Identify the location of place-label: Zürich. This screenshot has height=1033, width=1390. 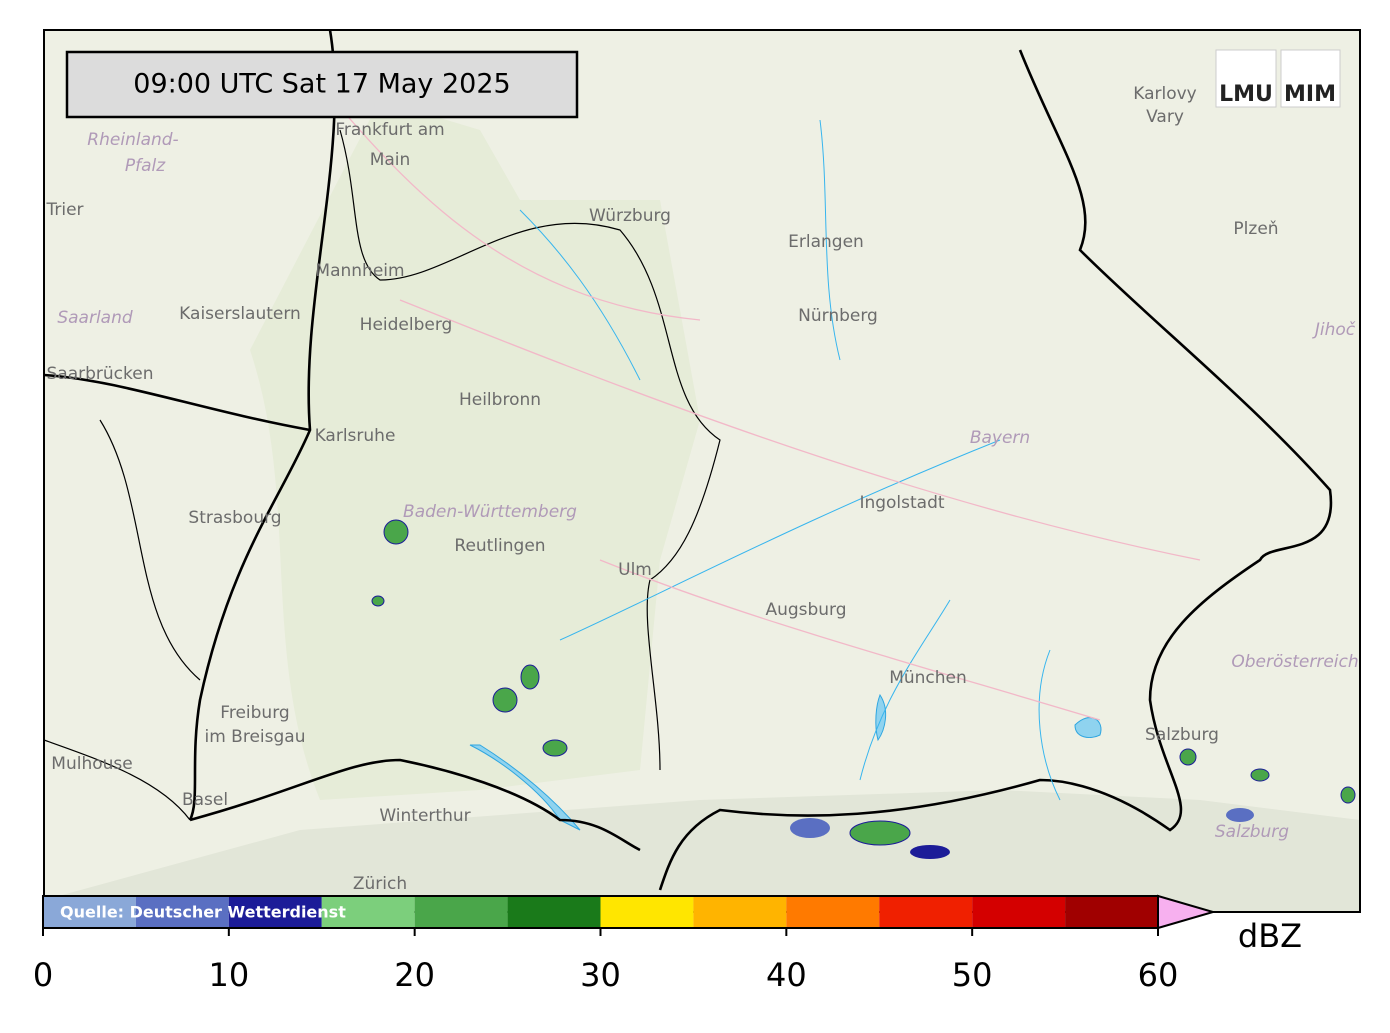
(380, 884).